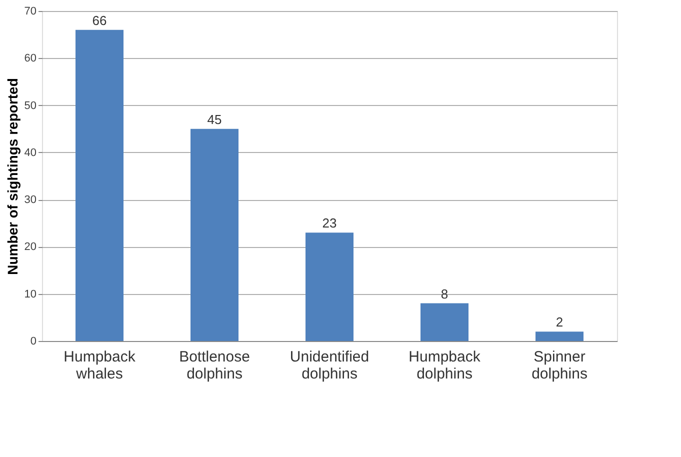 The width and height of the screenshot is (681, 457). I want to click on data-label: 2, so click(560, 322).